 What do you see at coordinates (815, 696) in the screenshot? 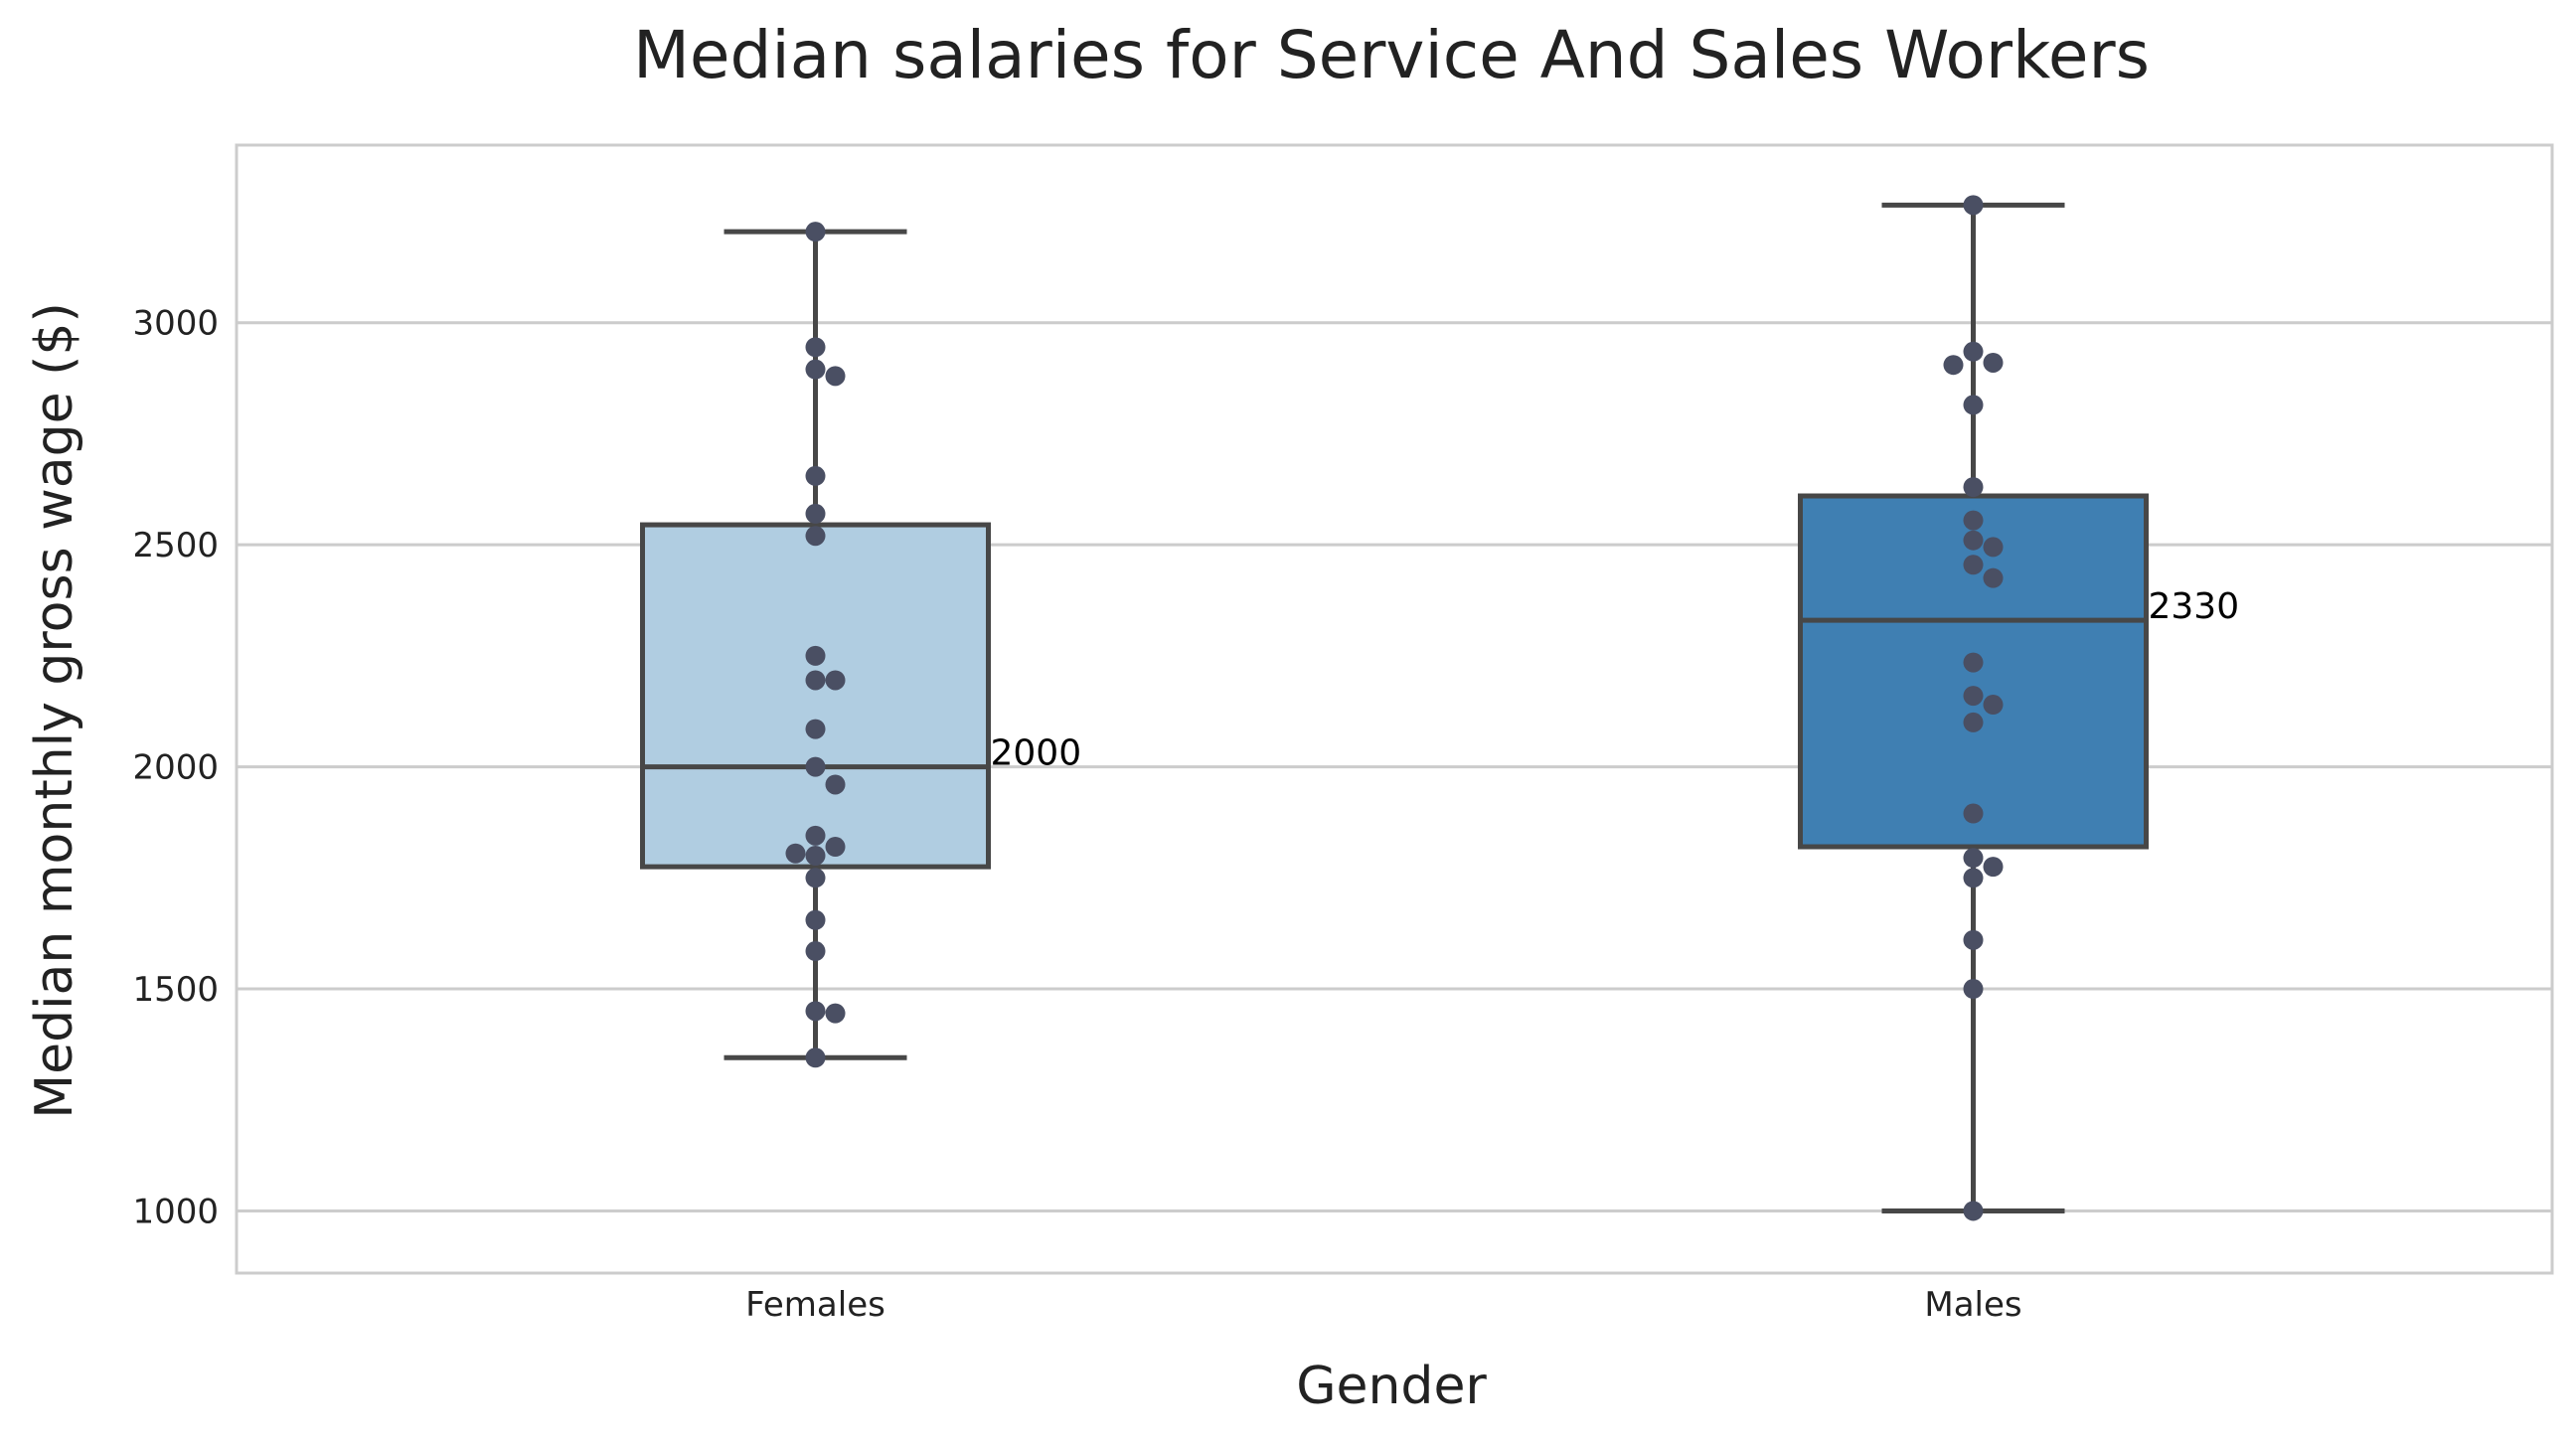
I see `box-iqr` at bounding box center [815, 696].